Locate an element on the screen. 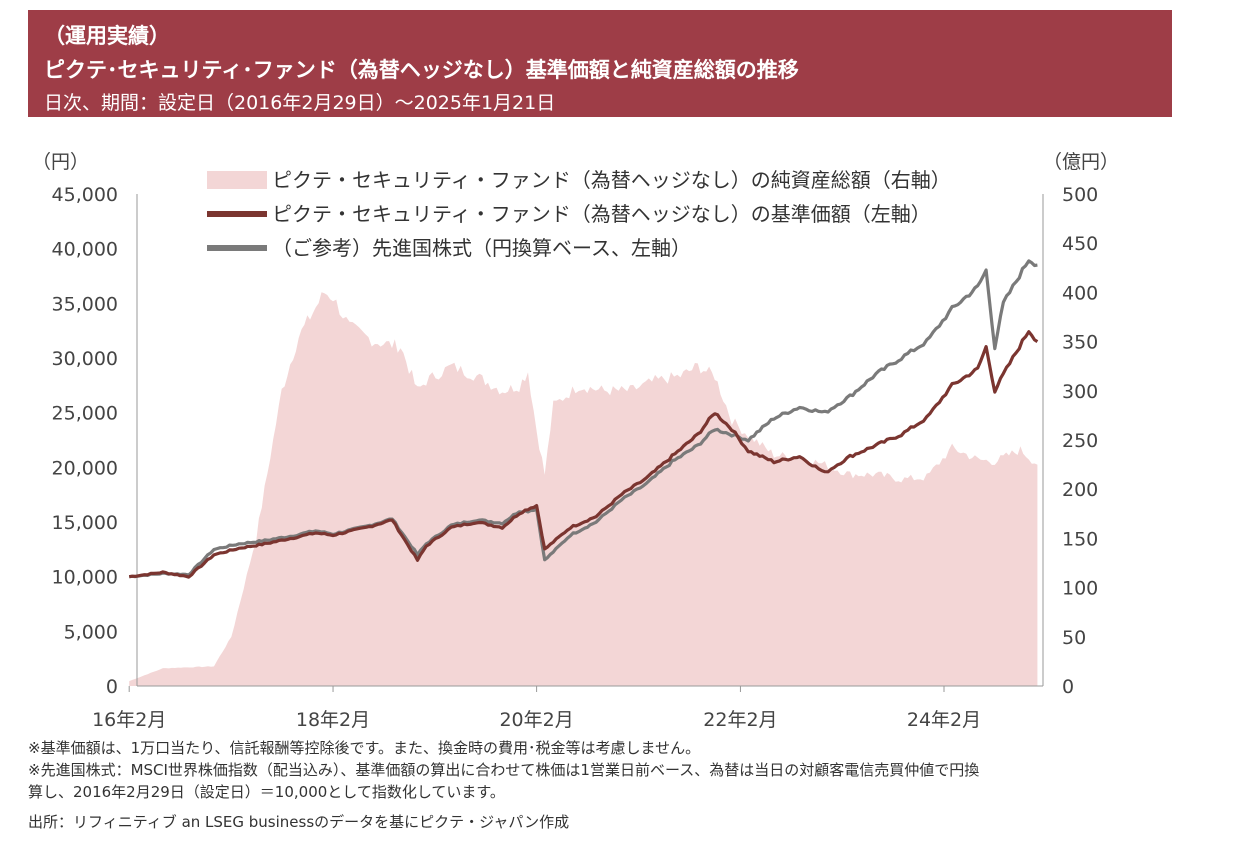  x-tick-label: 24年2月 is located at coordinates (944, 720).